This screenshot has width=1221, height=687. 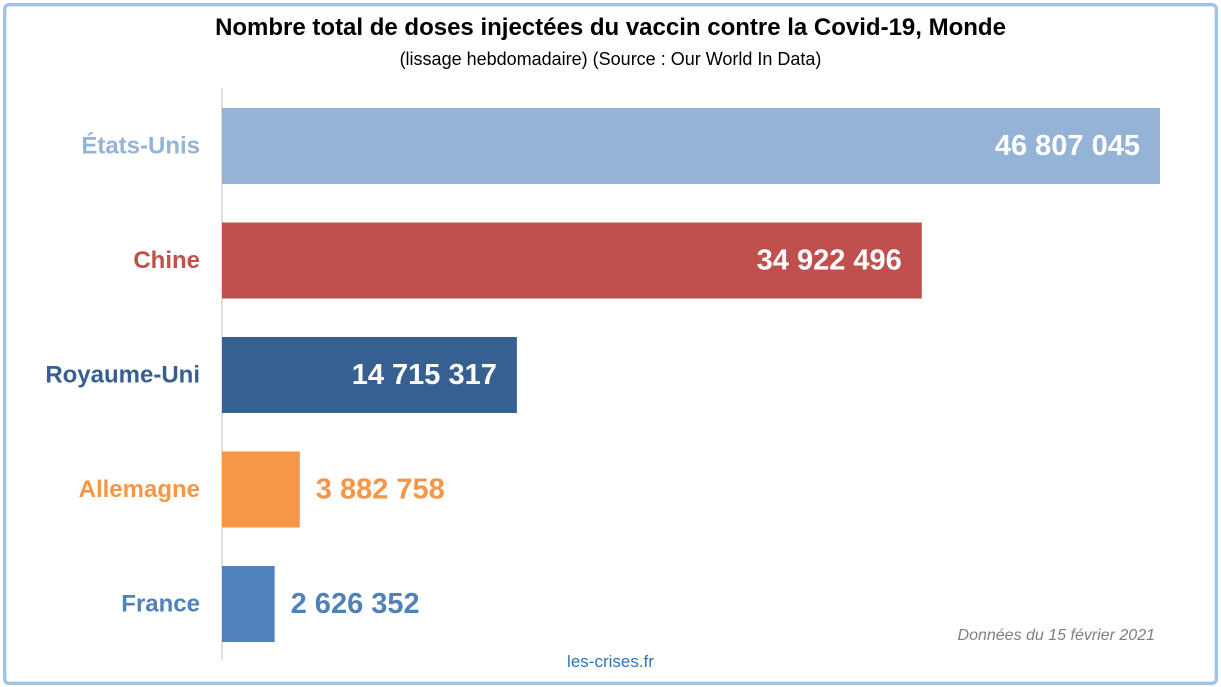 What do you see at coordinates (166, 260) in the screenshot?
I see `category-label-chine: Chine` at bounding box center [166, 260].